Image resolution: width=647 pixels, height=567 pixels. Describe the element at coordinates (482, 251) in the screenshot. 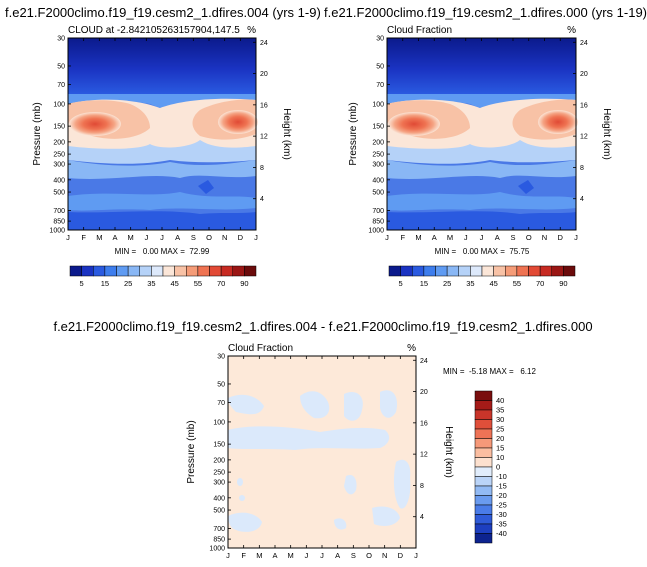

I see `panel-2-min-max: MIN = 0.00 MAX = 75.75` at that location.